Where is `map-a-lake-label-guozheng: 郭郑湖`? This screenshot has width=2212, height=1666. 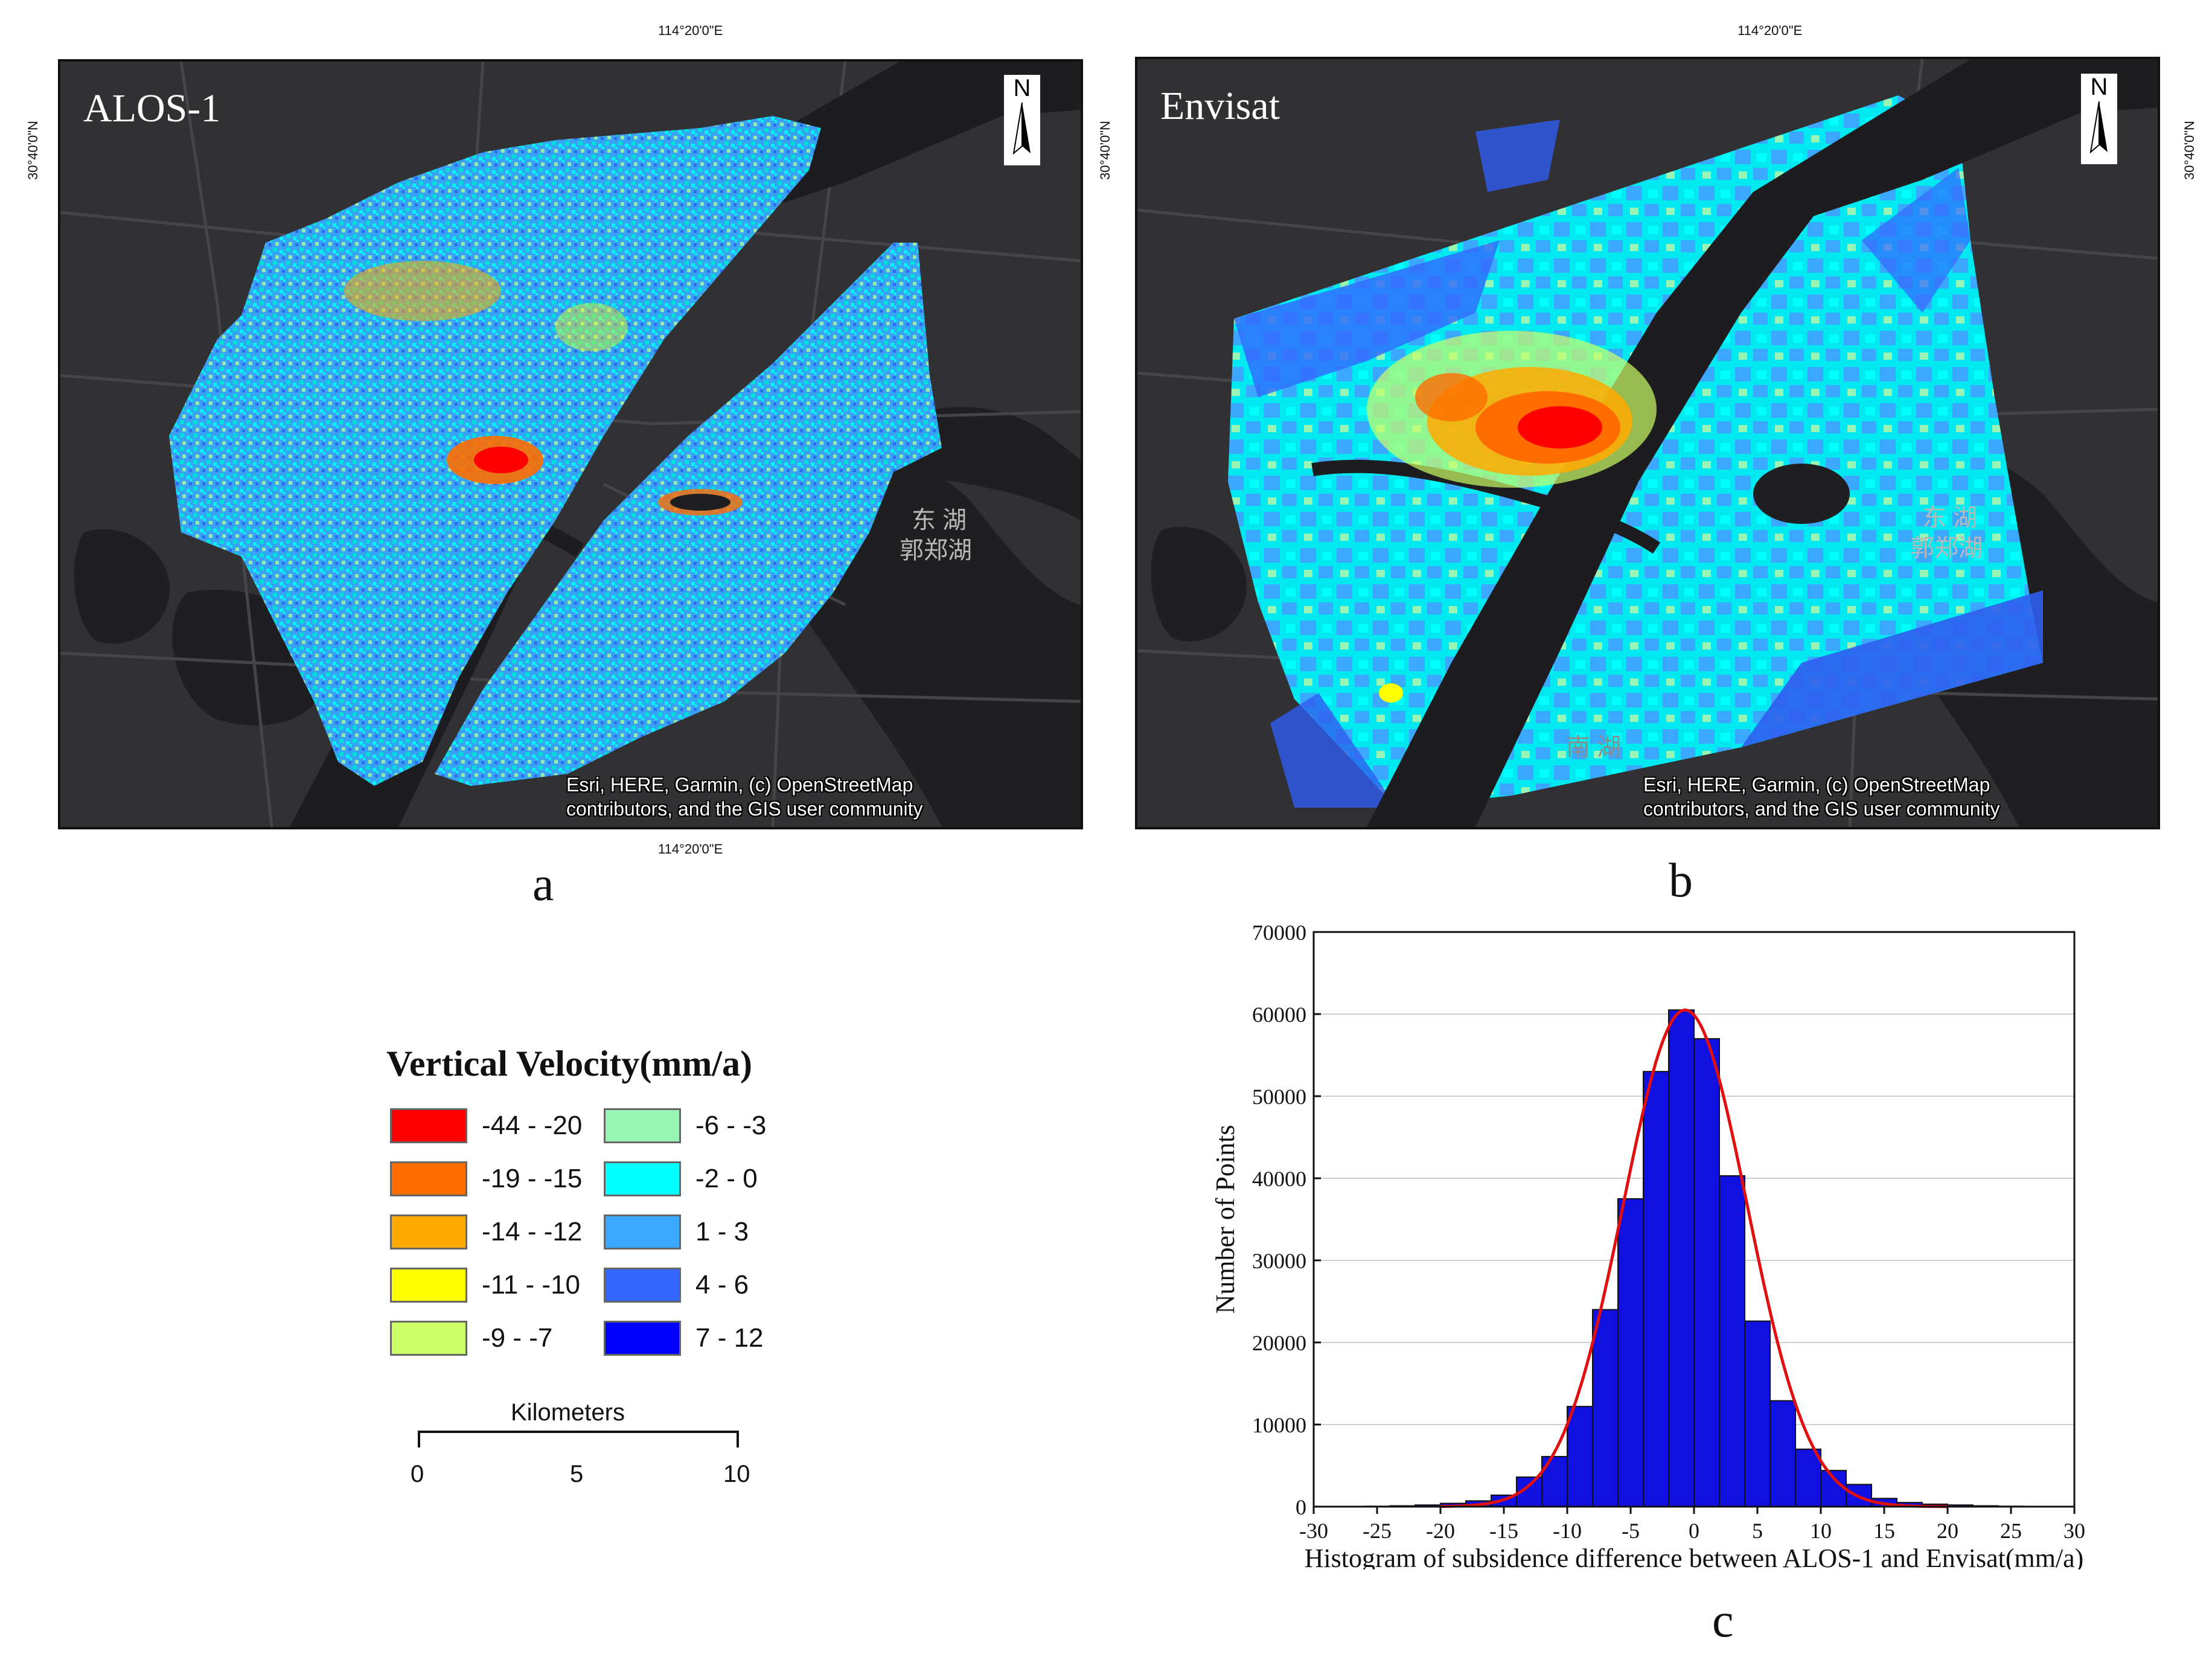 map-a-lake-label-guozheng: 郭郑湖 is located at coordinates (936, 550).